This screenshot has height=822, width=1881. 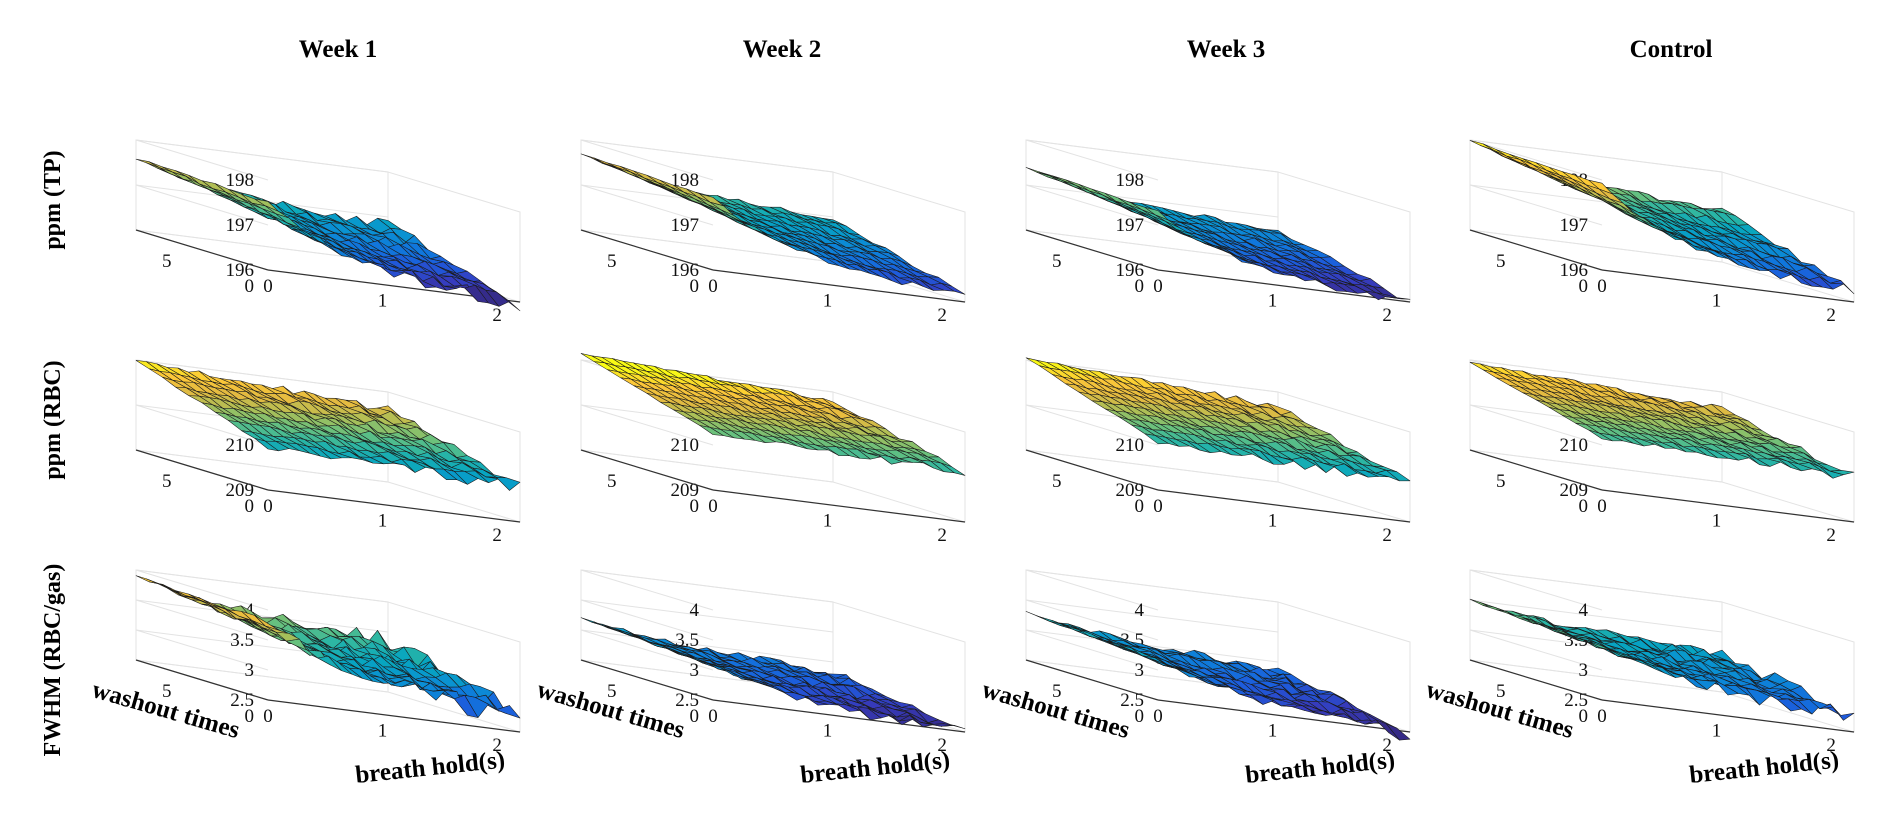 I want to click on row-labels: ppm (TP) ppm (RBC) FWHM (RBC/gas), so click(x=53, y=453).